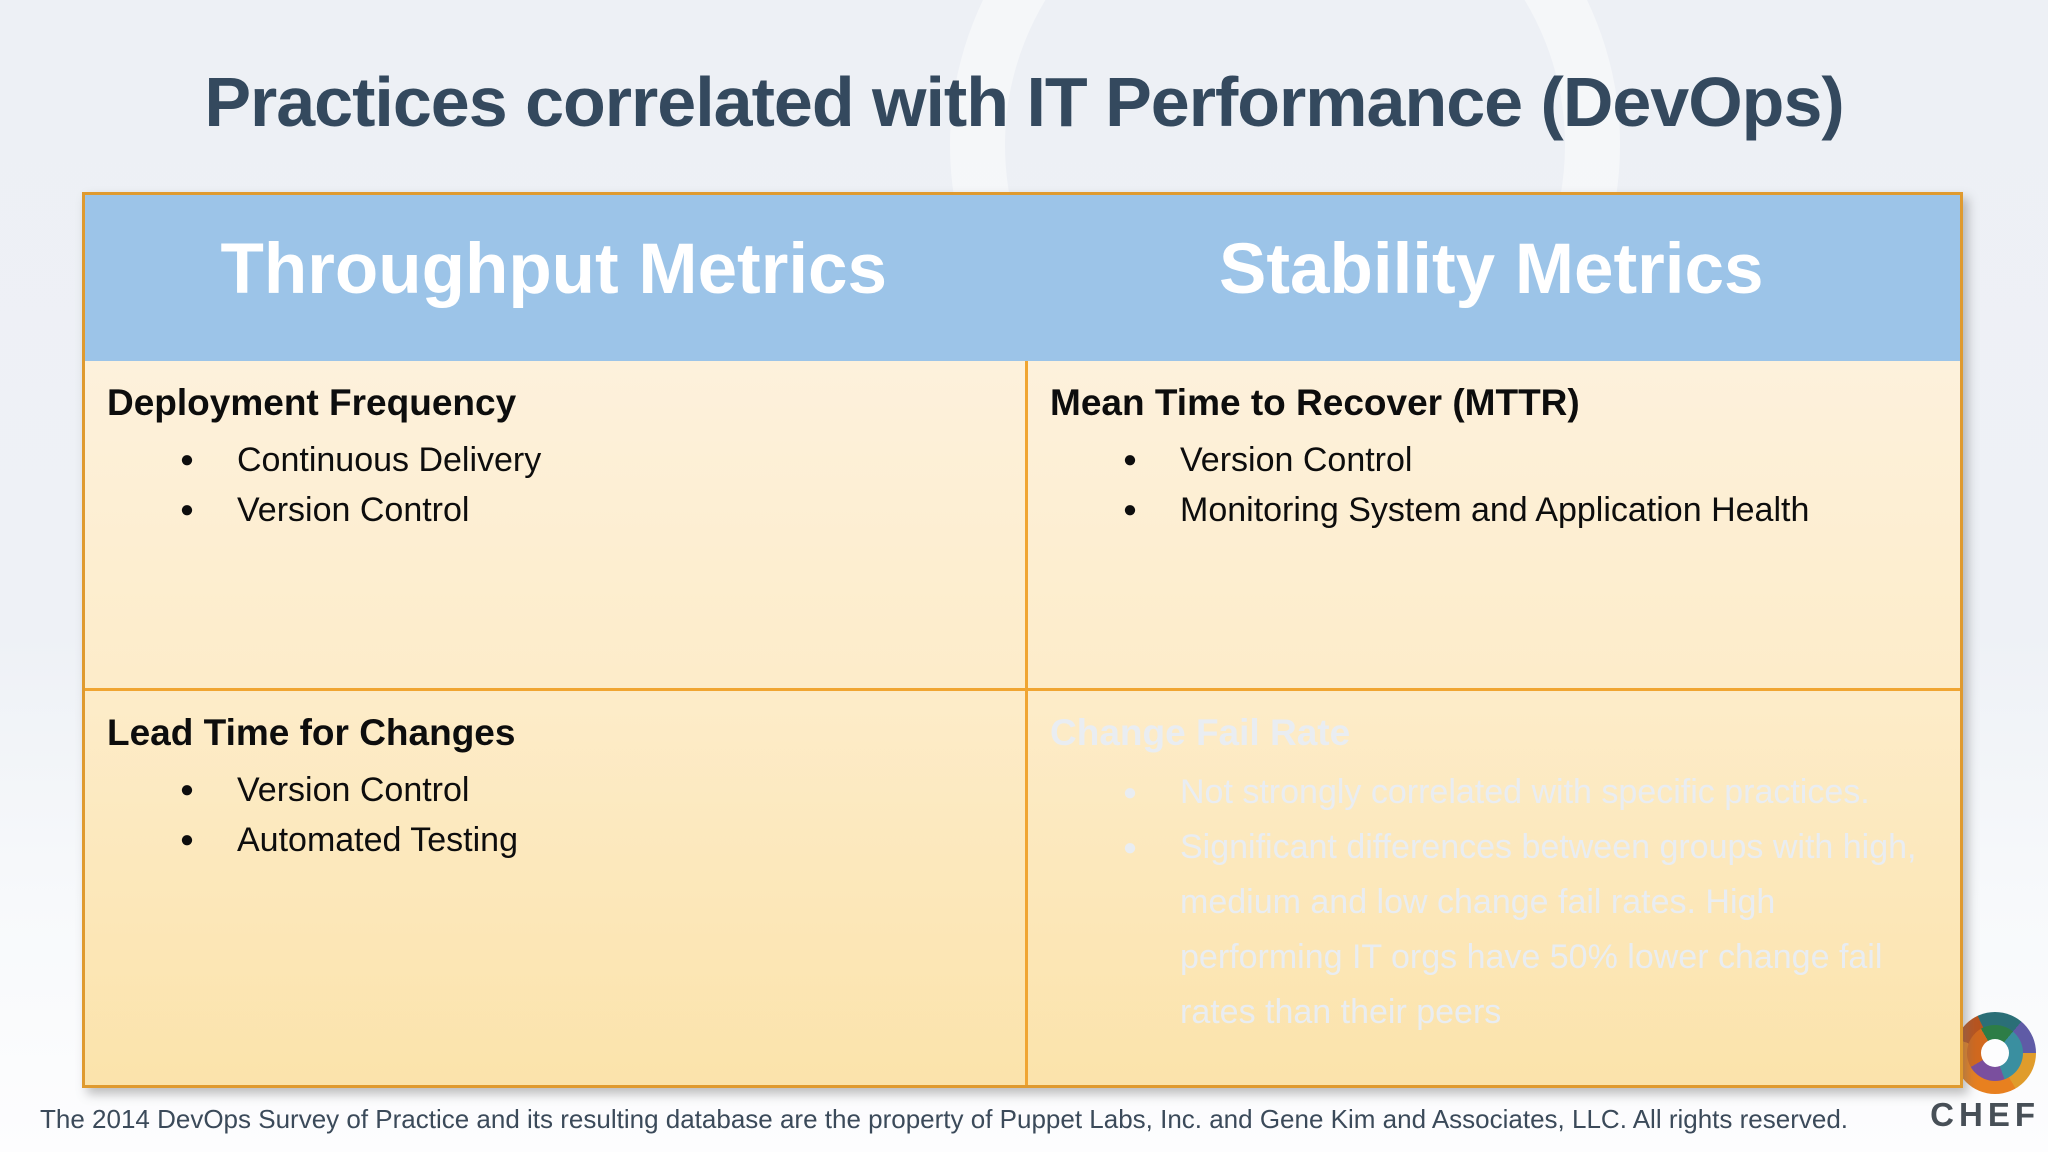 Image resolution: width=2048 pixels, height=1152 pixels. I want to click on cell-heading: Change Fail Rate, so click(1200, 732).